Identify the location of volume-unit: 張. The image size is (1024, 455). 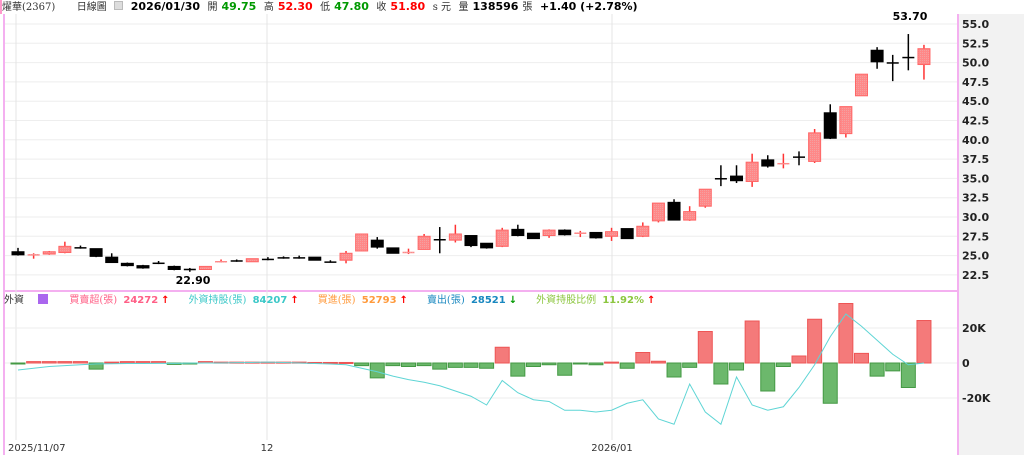
(527, 7).